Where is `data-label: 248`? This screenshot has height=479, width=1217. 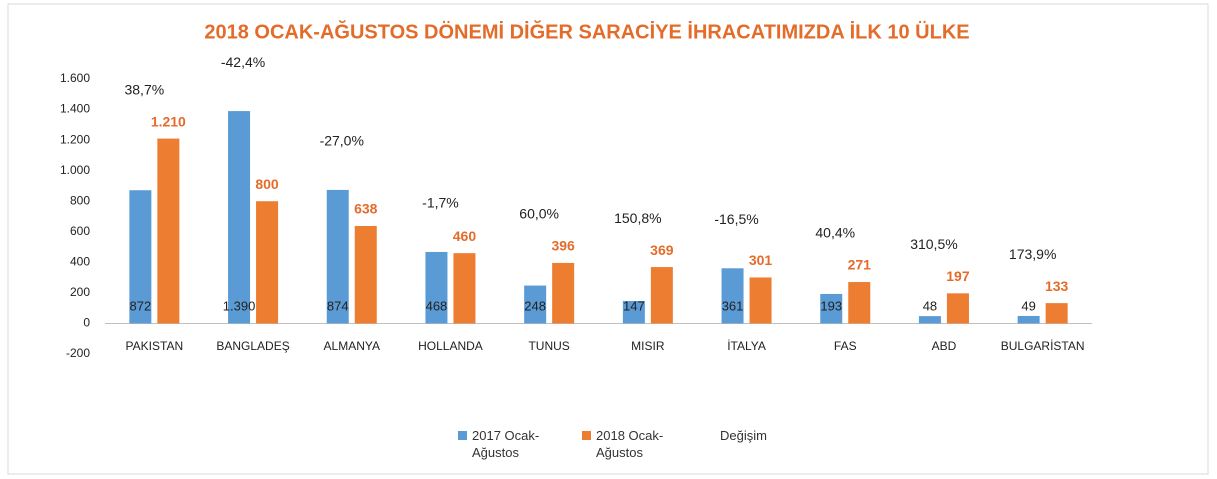
data-label: 248 is located at coordinates (535, 305).